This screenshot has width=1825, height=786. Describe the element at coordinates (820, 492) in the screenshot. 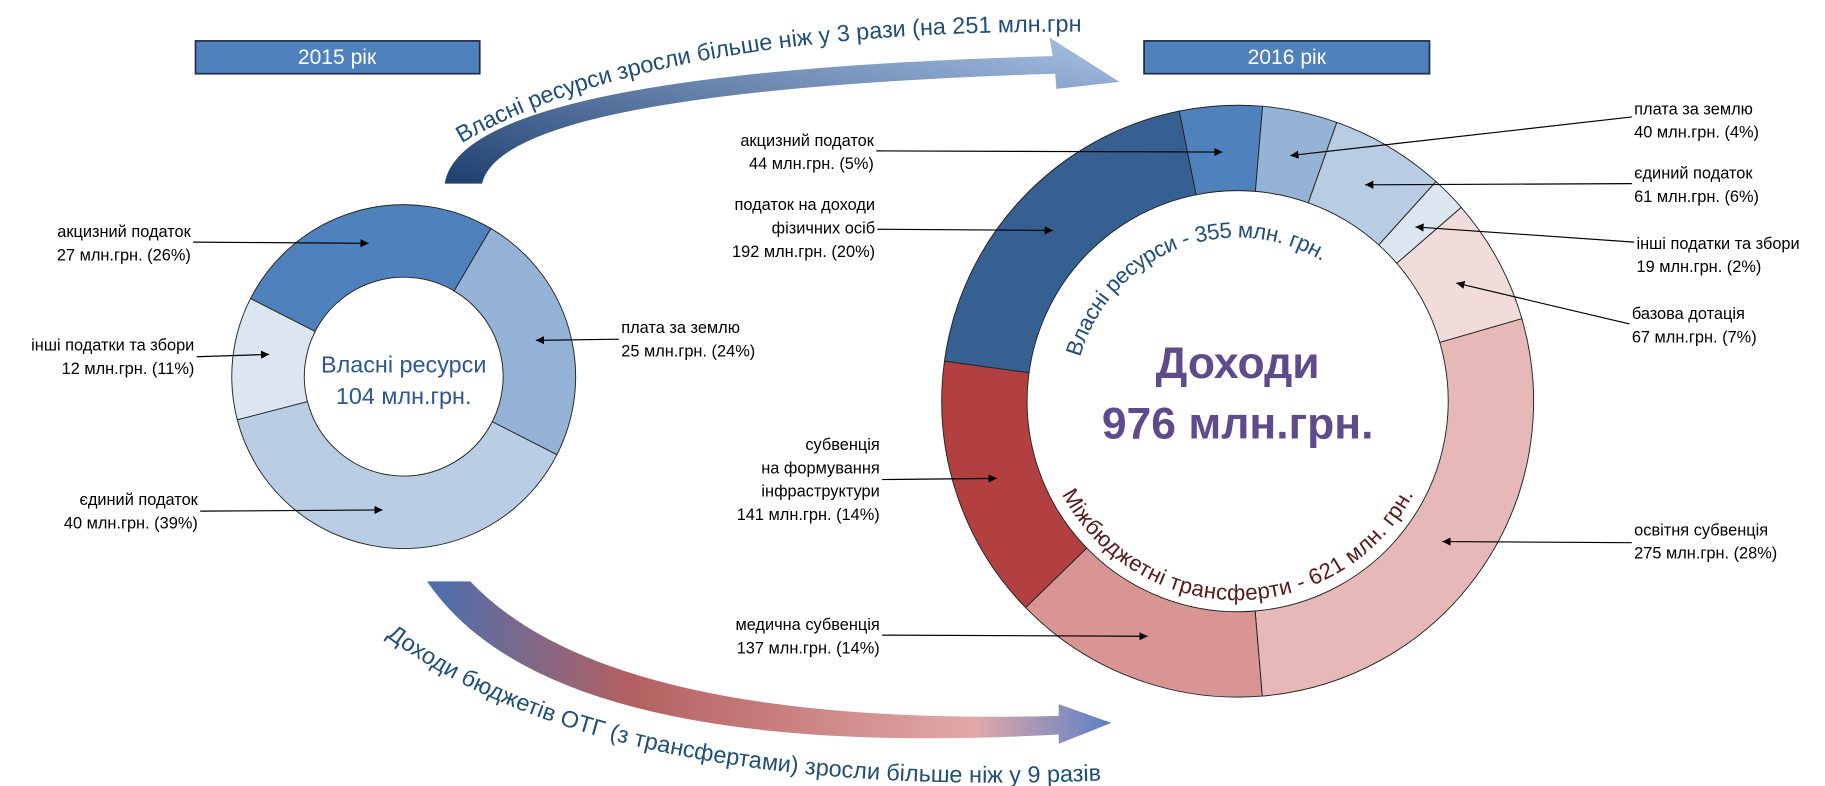

I see `slice-label: інфраструктури` at that location.